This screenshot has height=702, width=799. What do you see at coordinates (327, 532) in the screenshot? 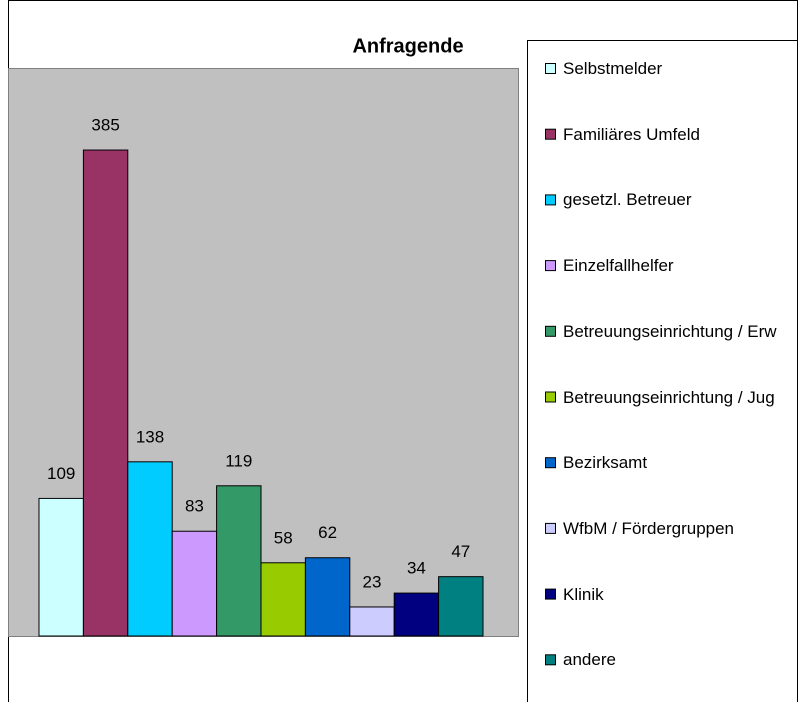
I see `data-label: 62` at bounding box center [327, 532].